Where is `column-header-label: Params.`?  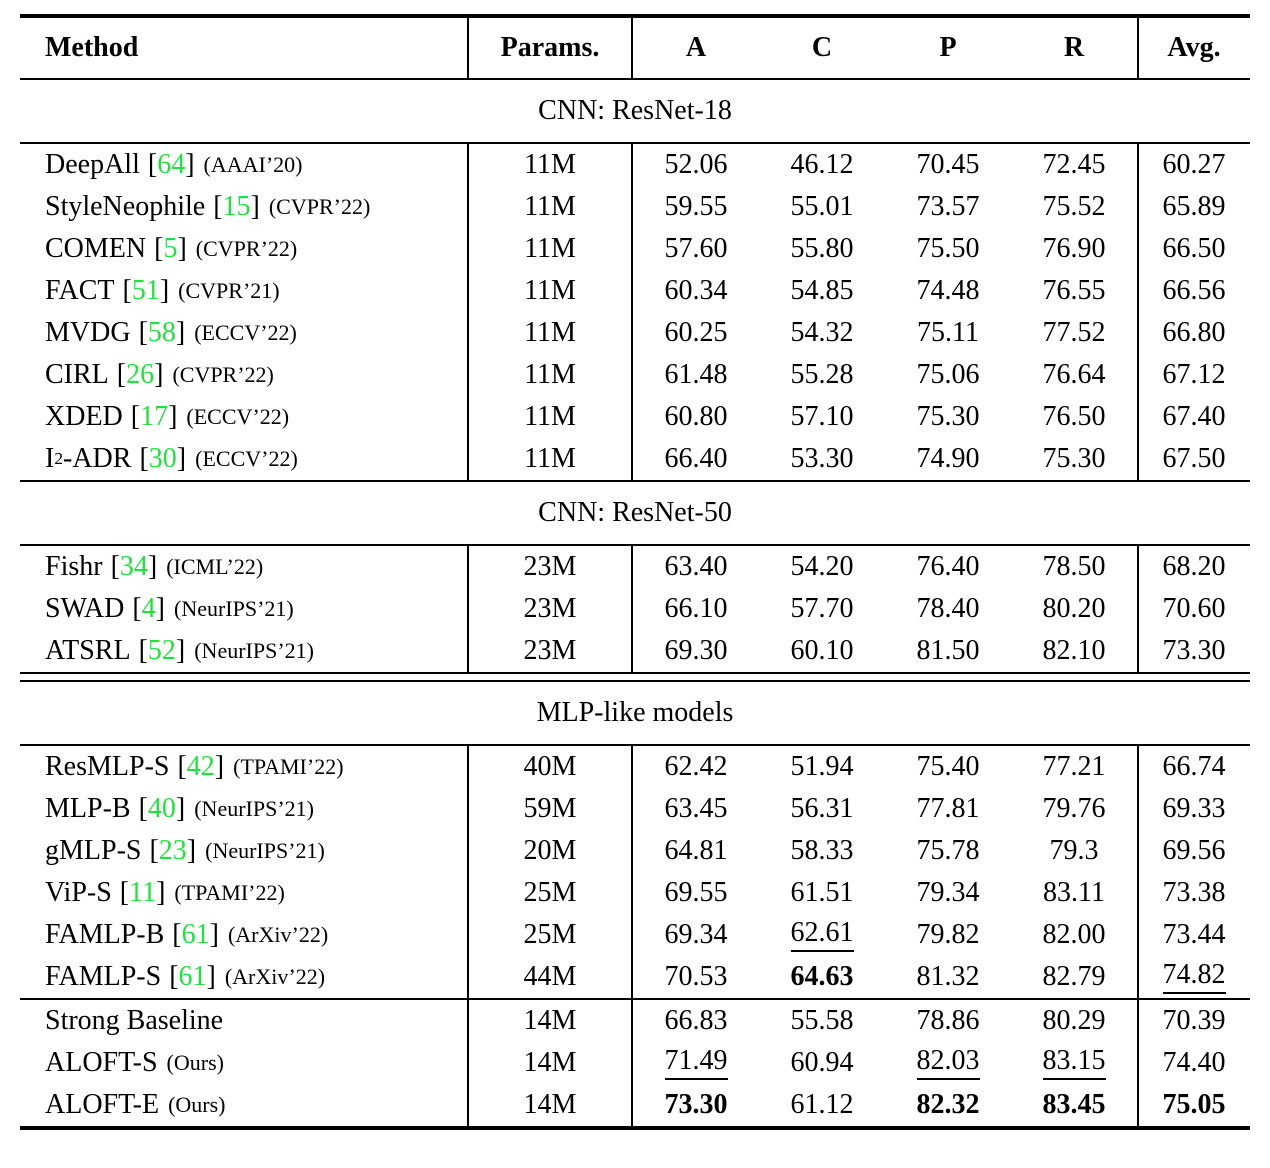 column-header-label: Params. is located at coordinates (550, 47).